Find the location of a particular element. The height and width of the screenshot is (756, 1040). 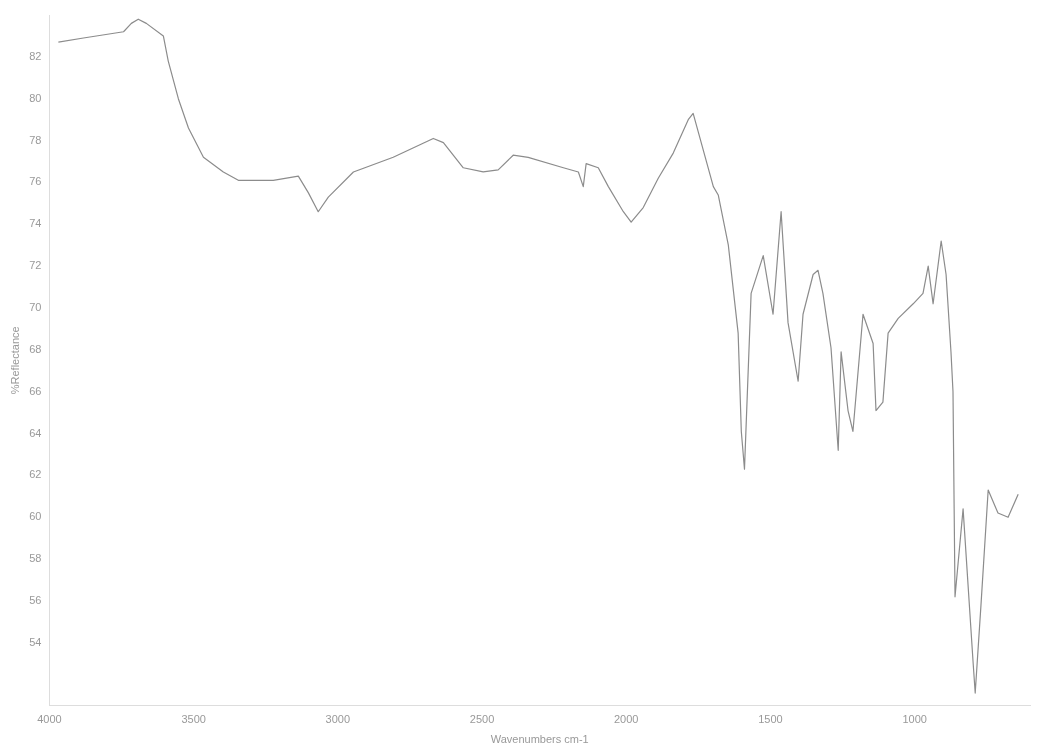

y-tick-label: 68 is located at coordinates (35, 348).